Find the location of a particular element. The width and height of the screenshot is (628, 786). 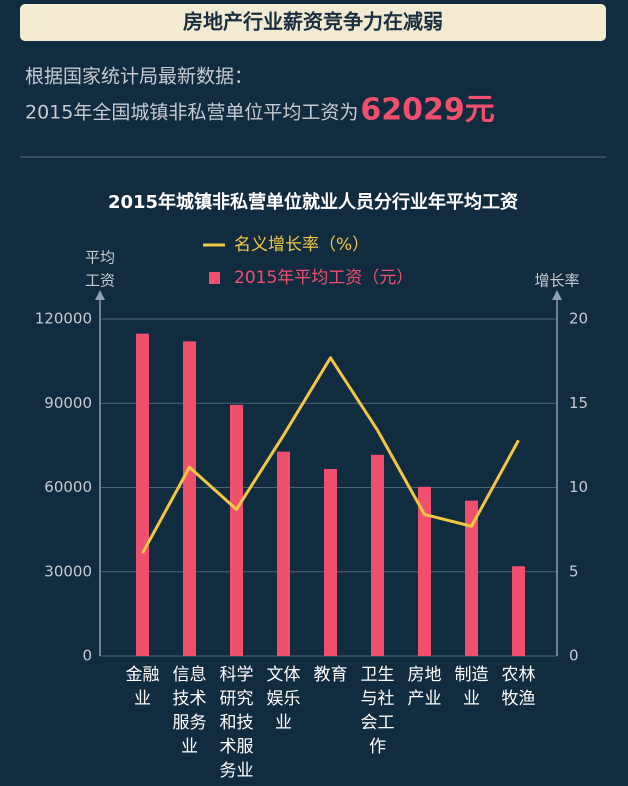

y2-tick-label: 20 is located at coordinates (578, 319).